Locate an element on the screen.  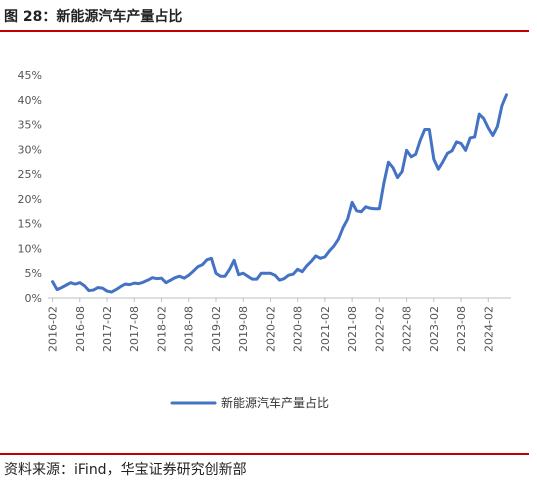
y-tick-label: 30% is located at coordinates (30, 149).